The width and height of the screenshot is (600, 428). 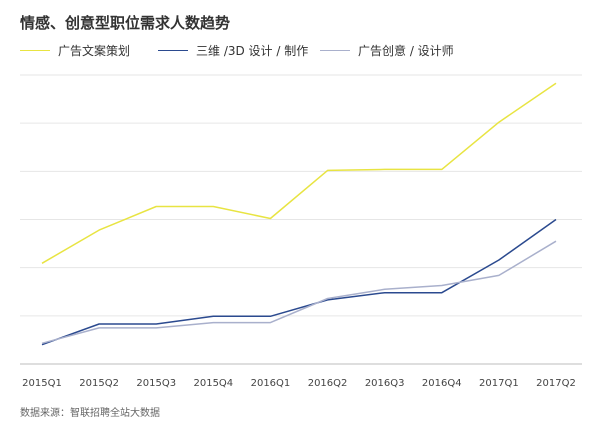 I want to click on x-tick-label: 2016Q4, so click(x=442, y=383).